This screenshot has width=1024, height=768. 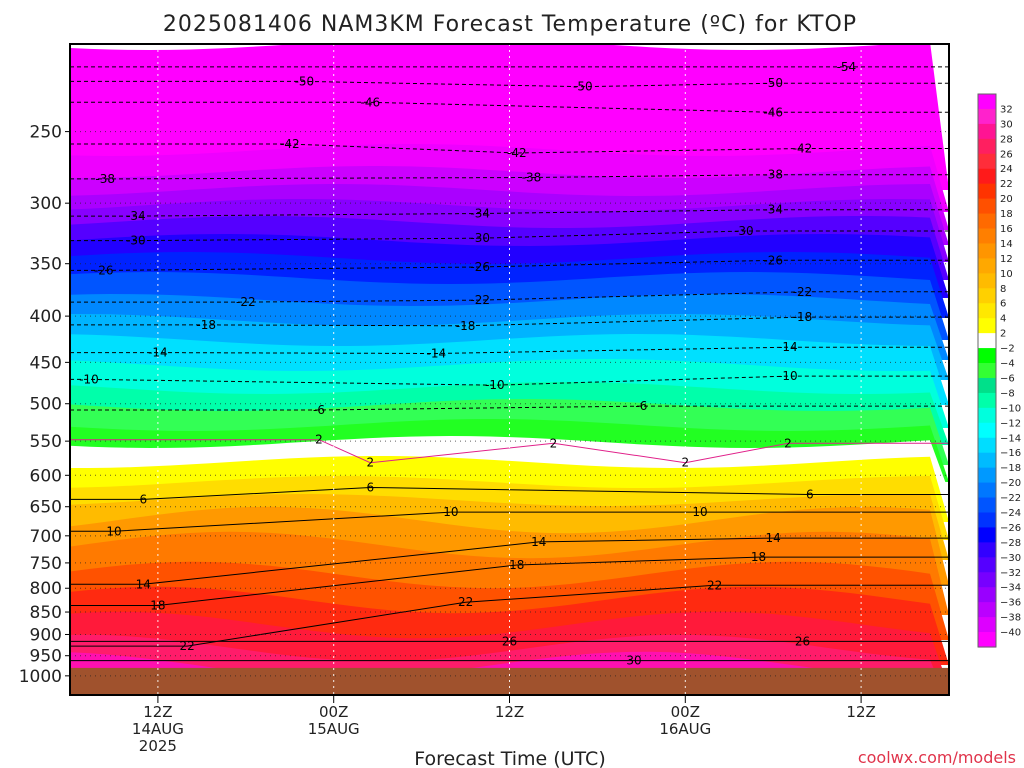 I want to click on y-tick-label: 400, so click(x=46, y=317).